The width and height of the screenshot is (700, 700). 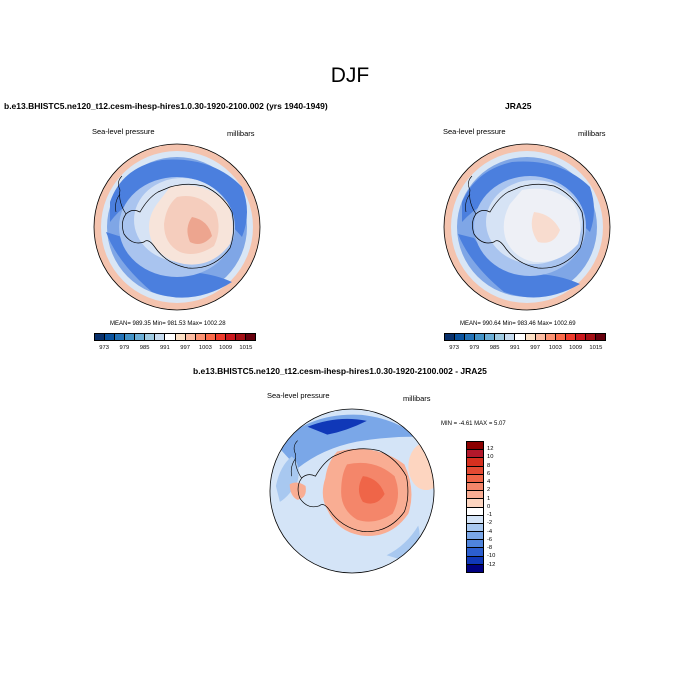 I want to click on model-colorbar-ticks: 973 979 985 991 997 1003 1009 1015, so click(x=175, y=348).